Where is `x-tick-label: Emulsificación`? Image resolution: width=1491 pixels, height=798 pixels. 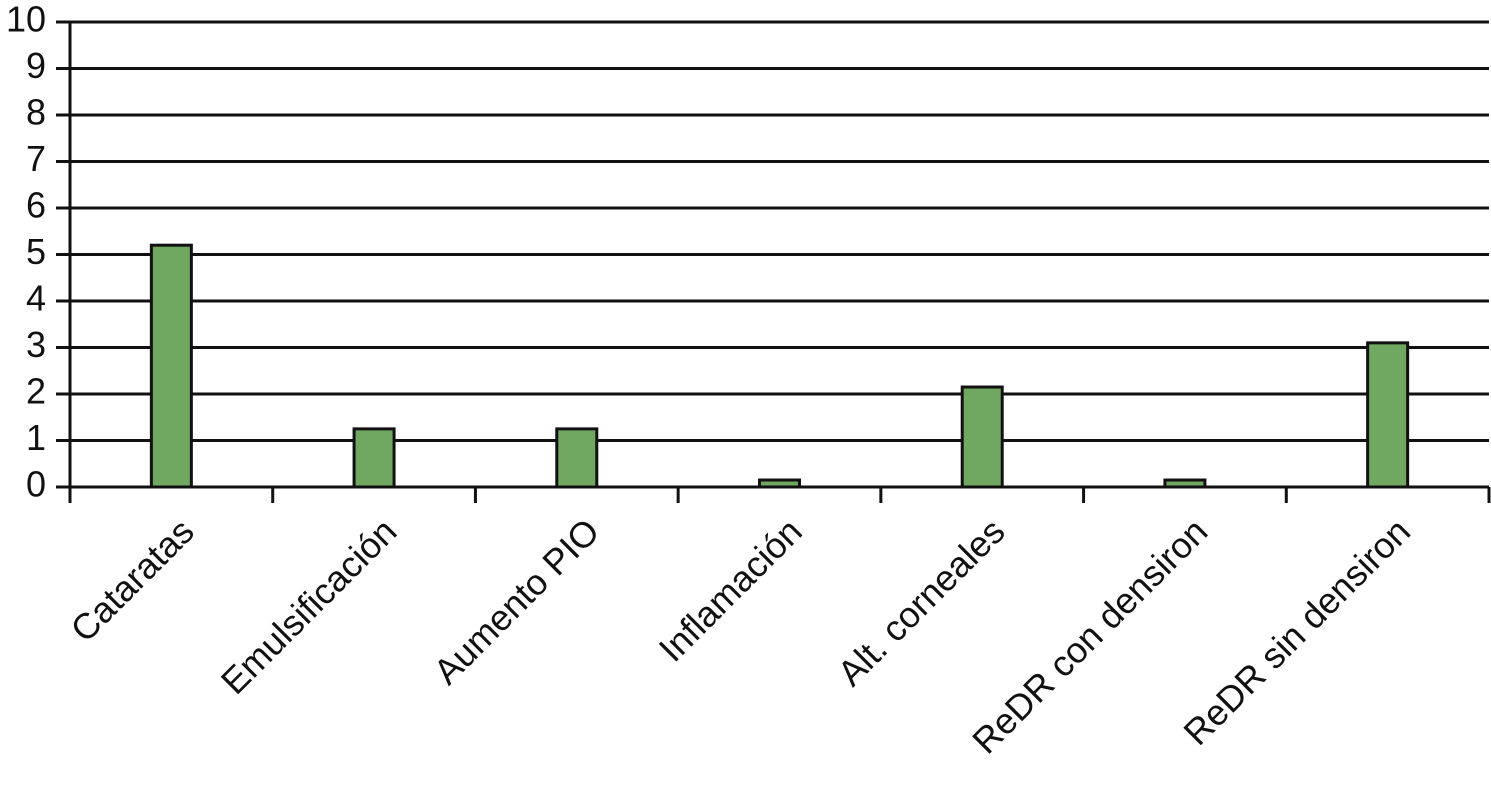
x-tick-label: Emulsificación is located at coordinates (309, 606).